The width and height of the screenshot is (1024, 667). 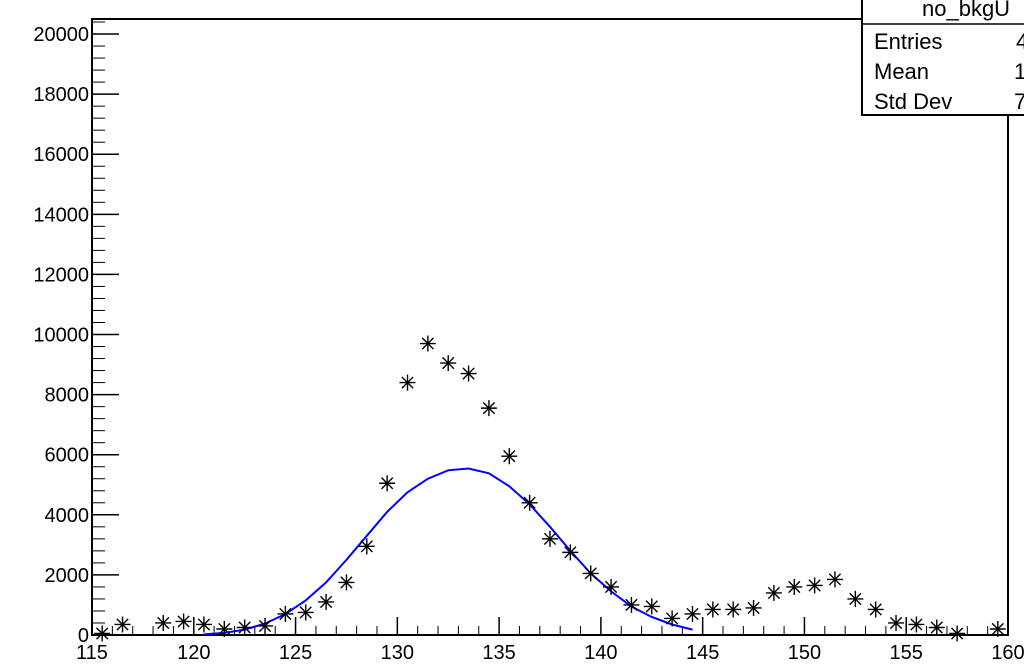 I want to click on y-tick-label: 0, so click(x=83, y=636).